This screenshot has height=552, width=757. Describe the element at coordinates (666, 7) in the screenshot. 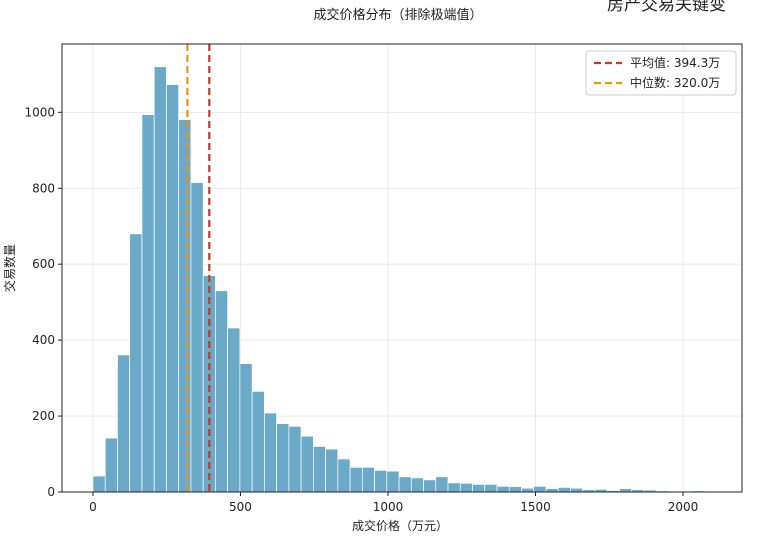

I see `figure-super-title: 房产交易关键变` at that location.